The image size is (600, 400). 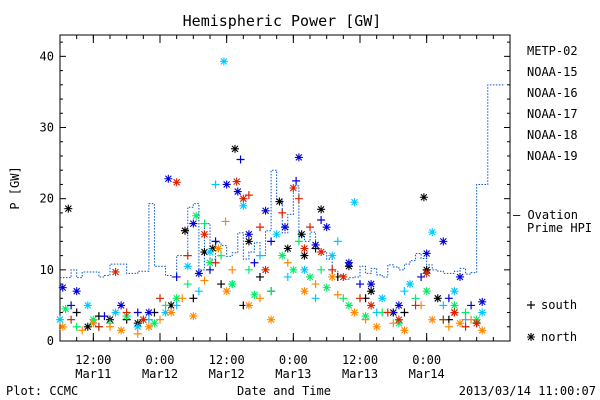 I want to click on y-tick-label: 40, so click(x=47, y=56).